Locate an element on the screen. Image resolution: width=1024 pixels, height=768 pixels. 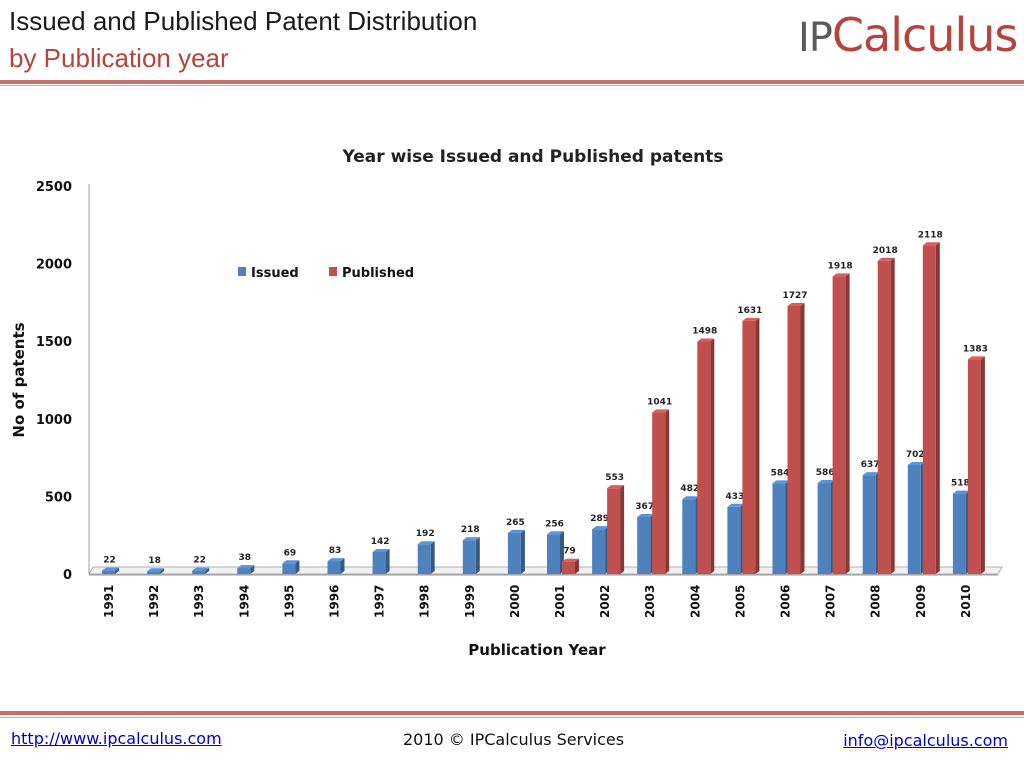
ipcalculus-logo: IPCalculus is located at coordinates (908, 38).